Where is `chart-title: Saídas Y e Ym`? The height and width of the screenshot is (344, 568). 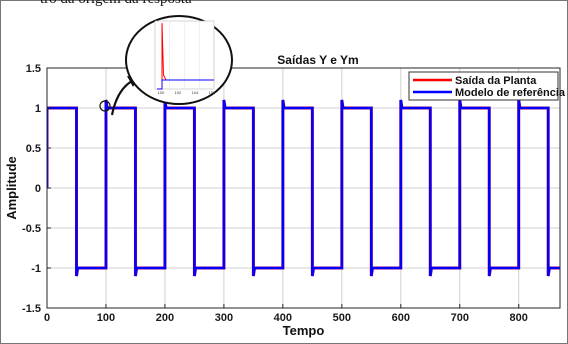
chart-title: Saídas Y e Ym is located at coordinates (317, 60).